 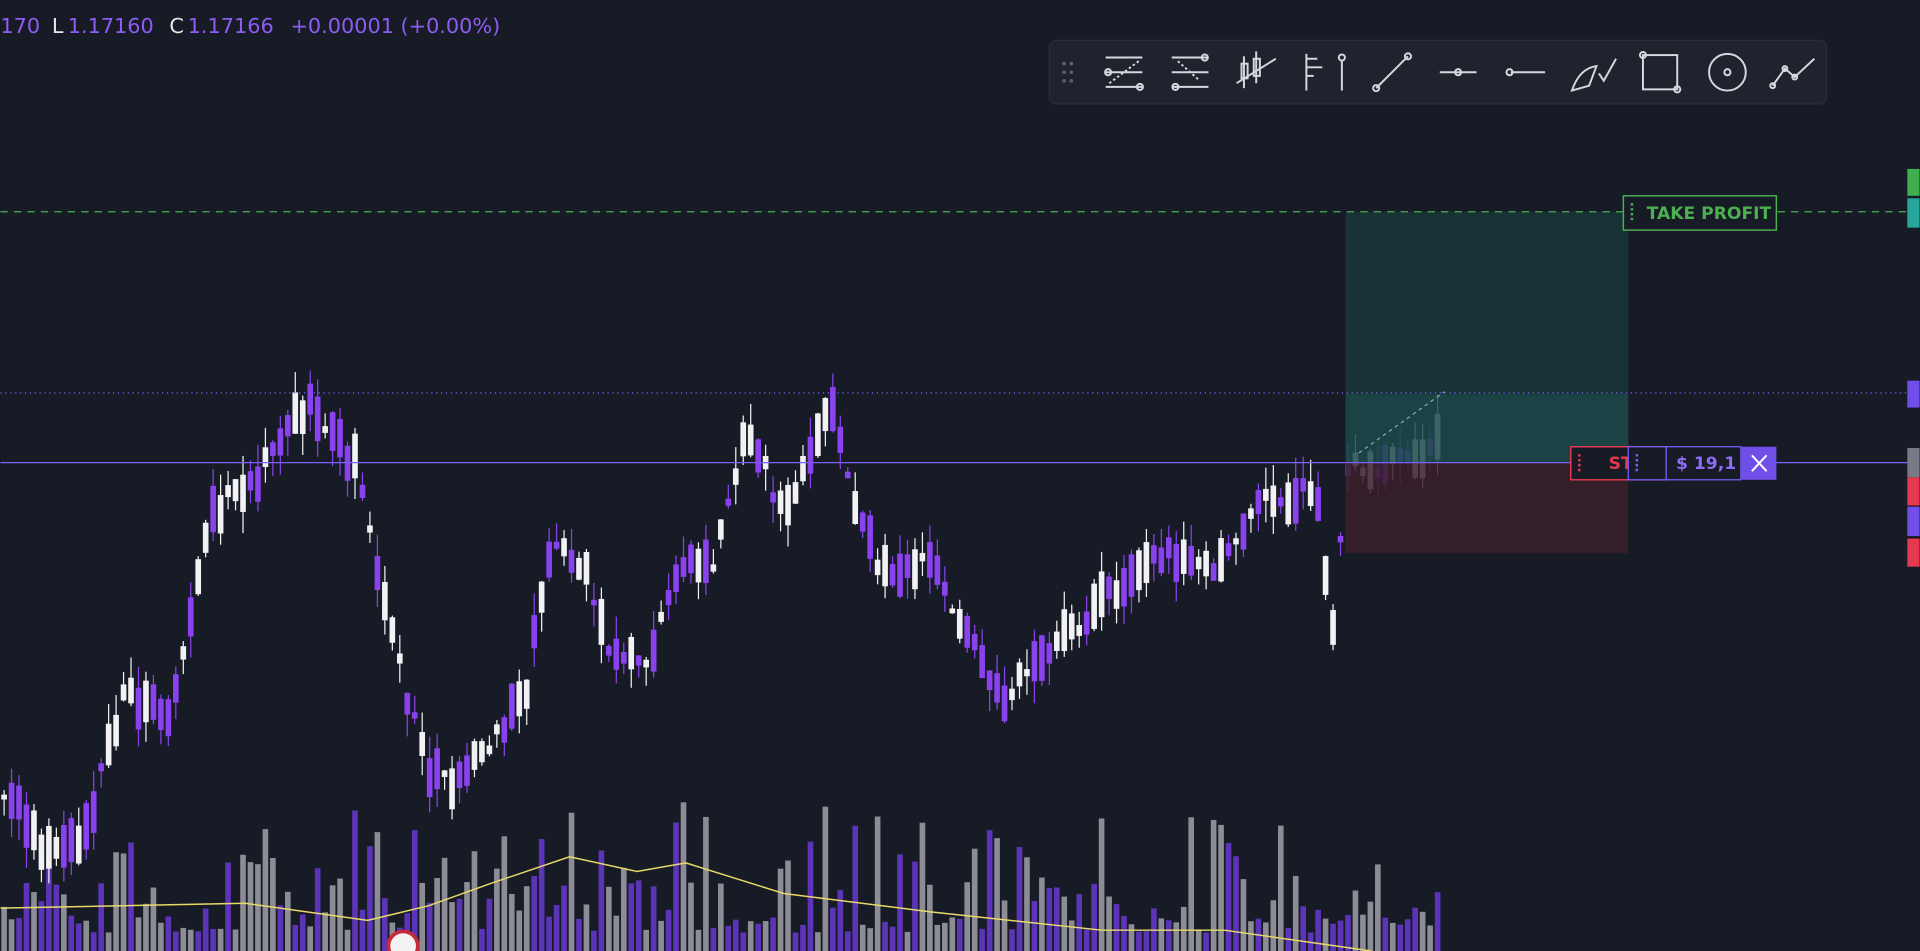 I want to click on take-profit-label: TAKE PROFIT, so click(x=1709, y=214).